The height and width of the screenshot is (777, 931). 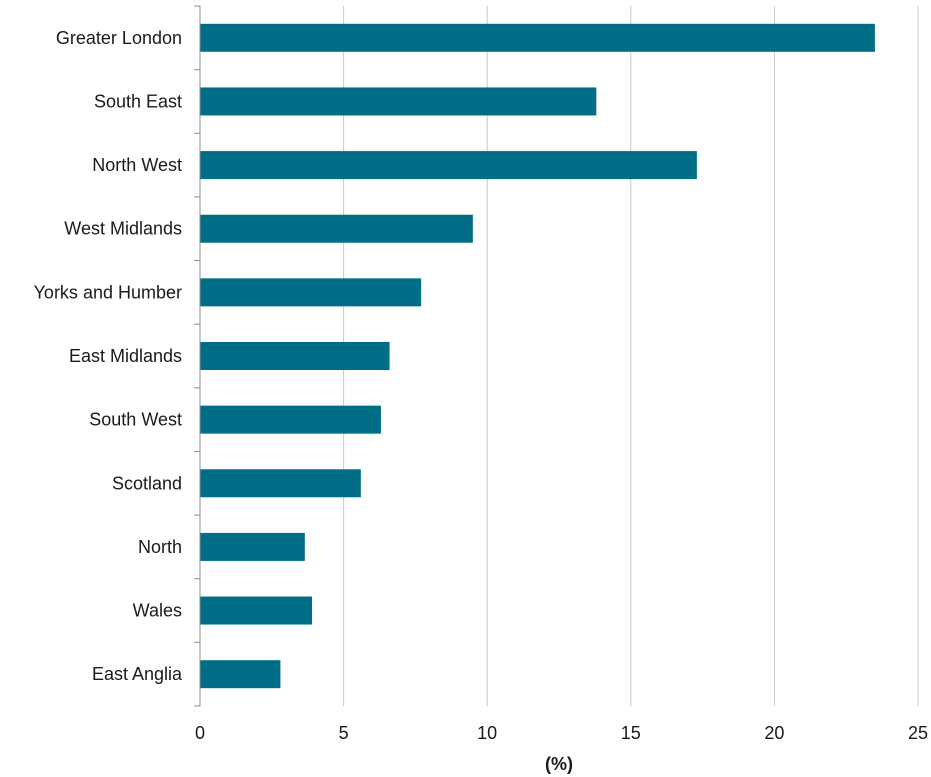 What do you see at coordinates (918, 733) in the screenshot?
I see `x-tick-label: 25` at bounding box center [918, 733].